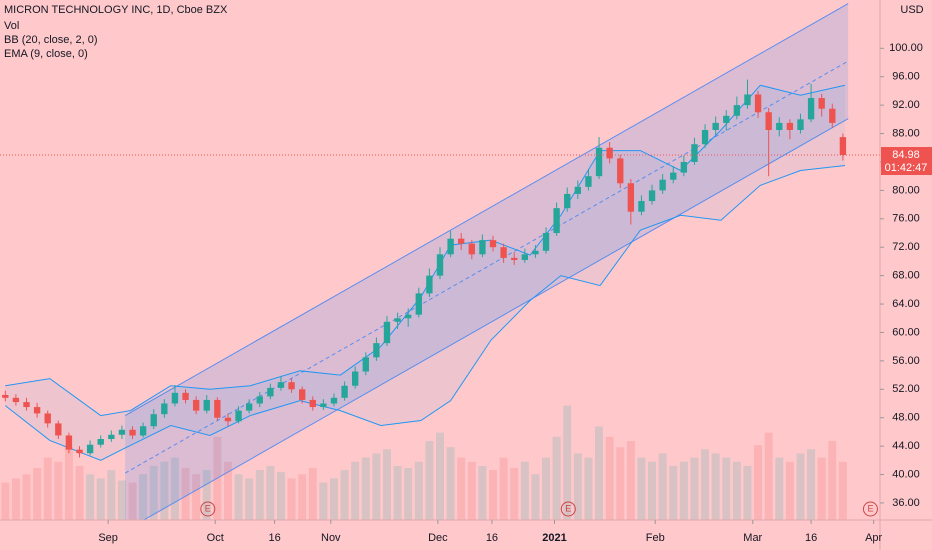 Image resolution: width=932 pixels, height=550 pixels. I want to click on y-tick-label: 76.00, so click(906, 219).